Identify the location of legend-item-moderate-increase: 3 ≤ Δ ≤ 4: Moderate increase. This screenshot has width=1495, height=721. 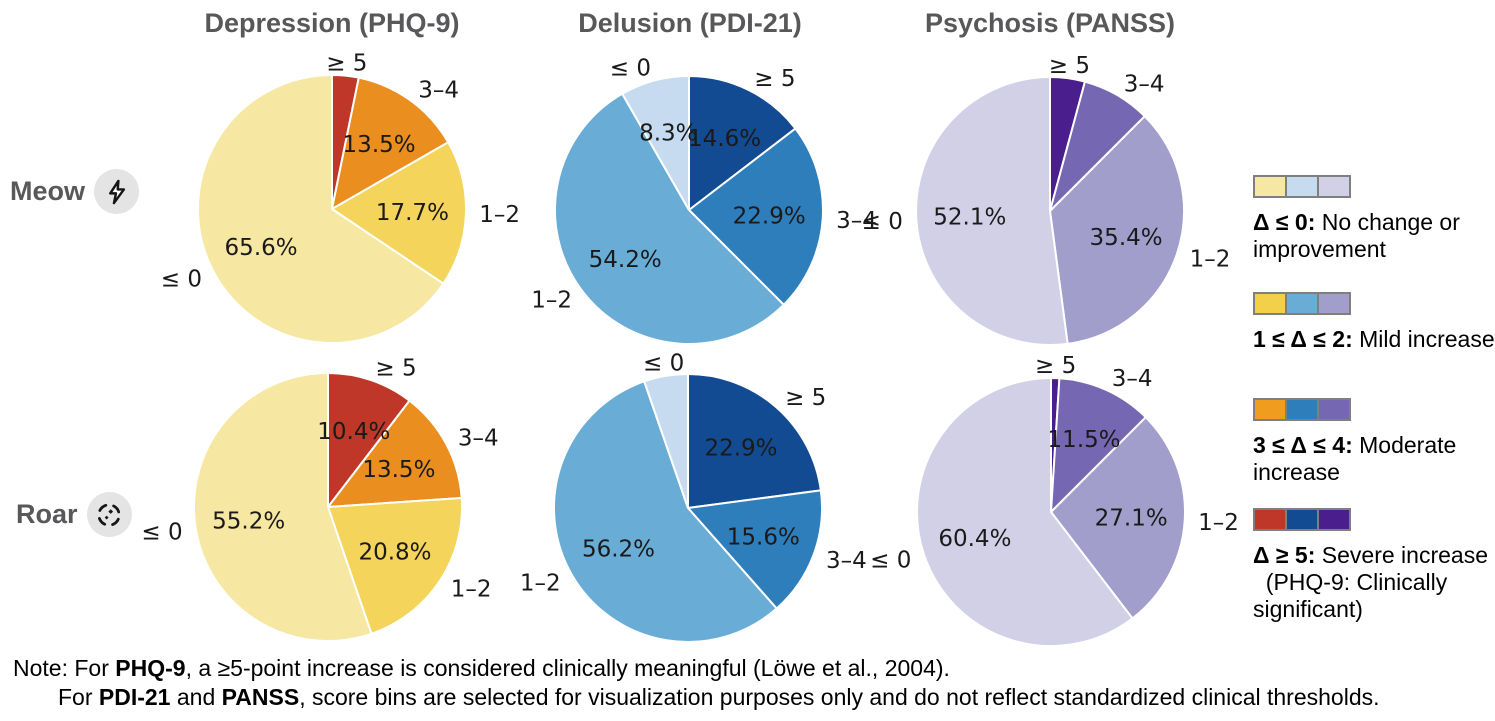
(1354, 442).